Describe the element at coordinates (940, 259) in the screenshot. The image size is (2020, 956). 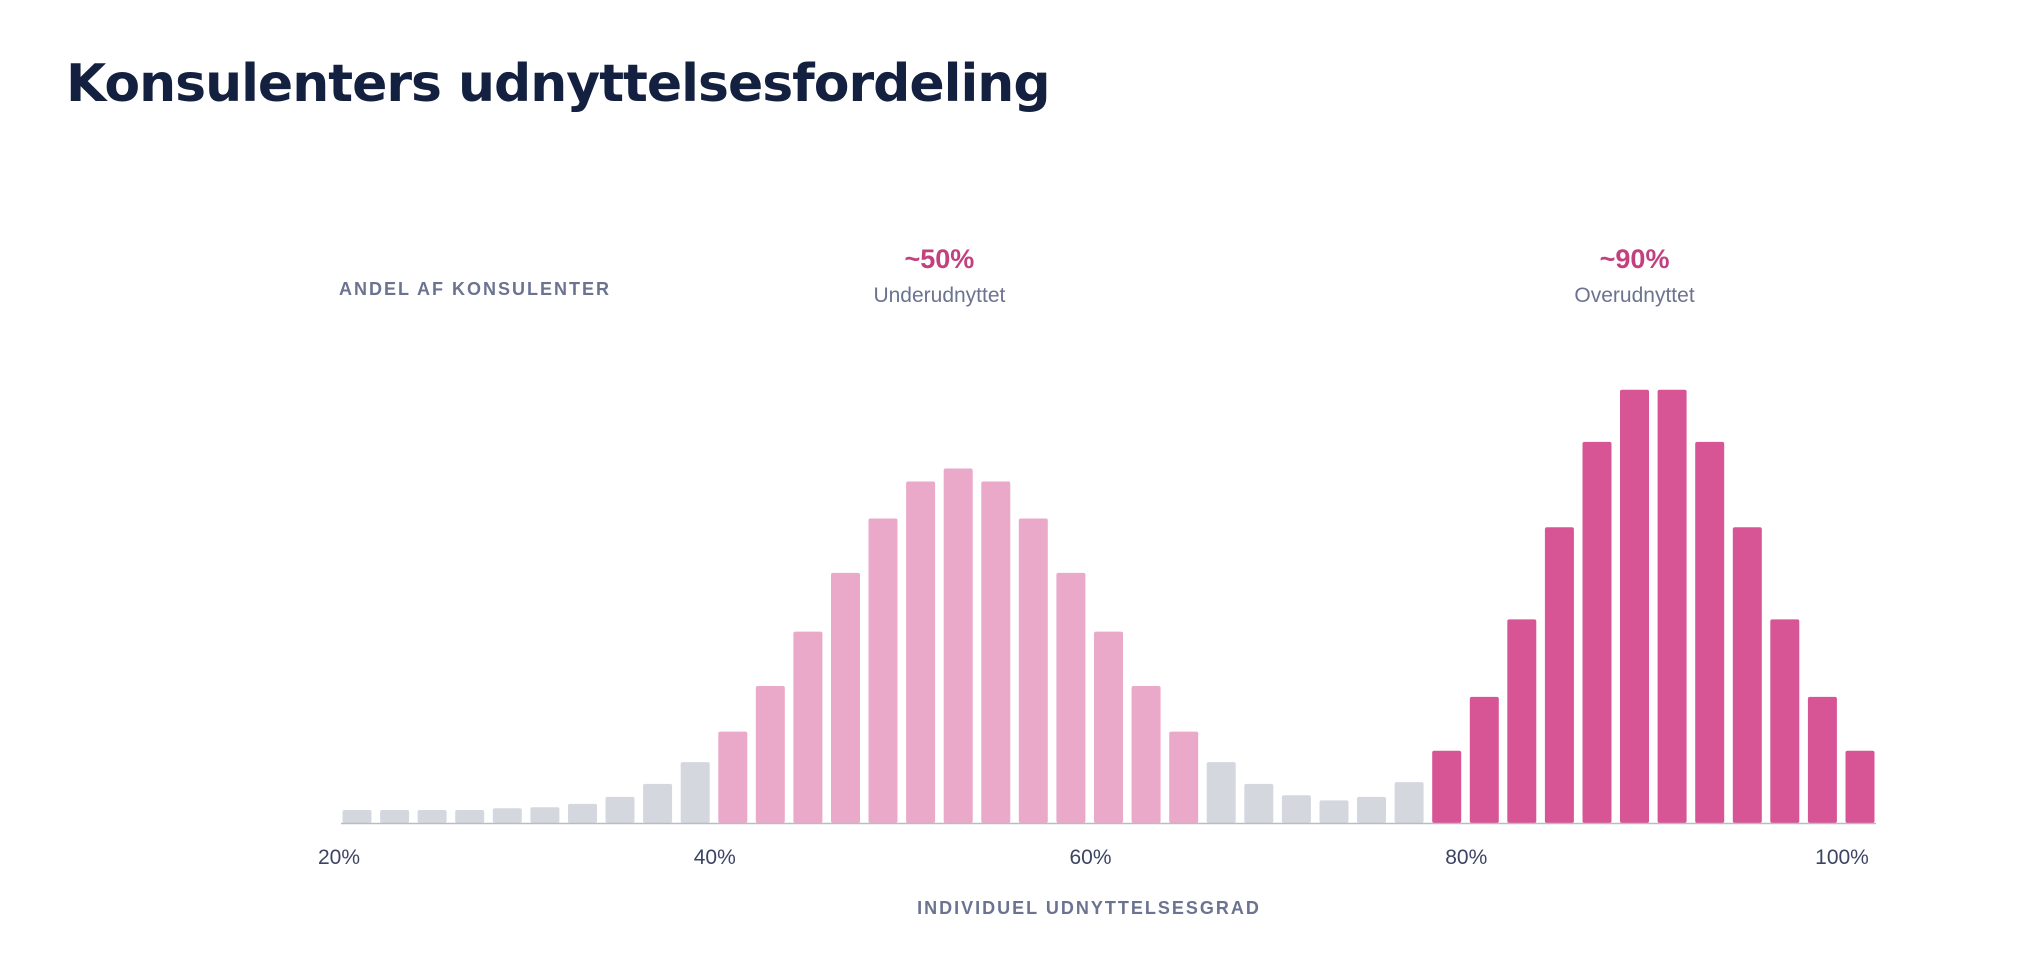
I see `annotation-value: ~50%` at that location.